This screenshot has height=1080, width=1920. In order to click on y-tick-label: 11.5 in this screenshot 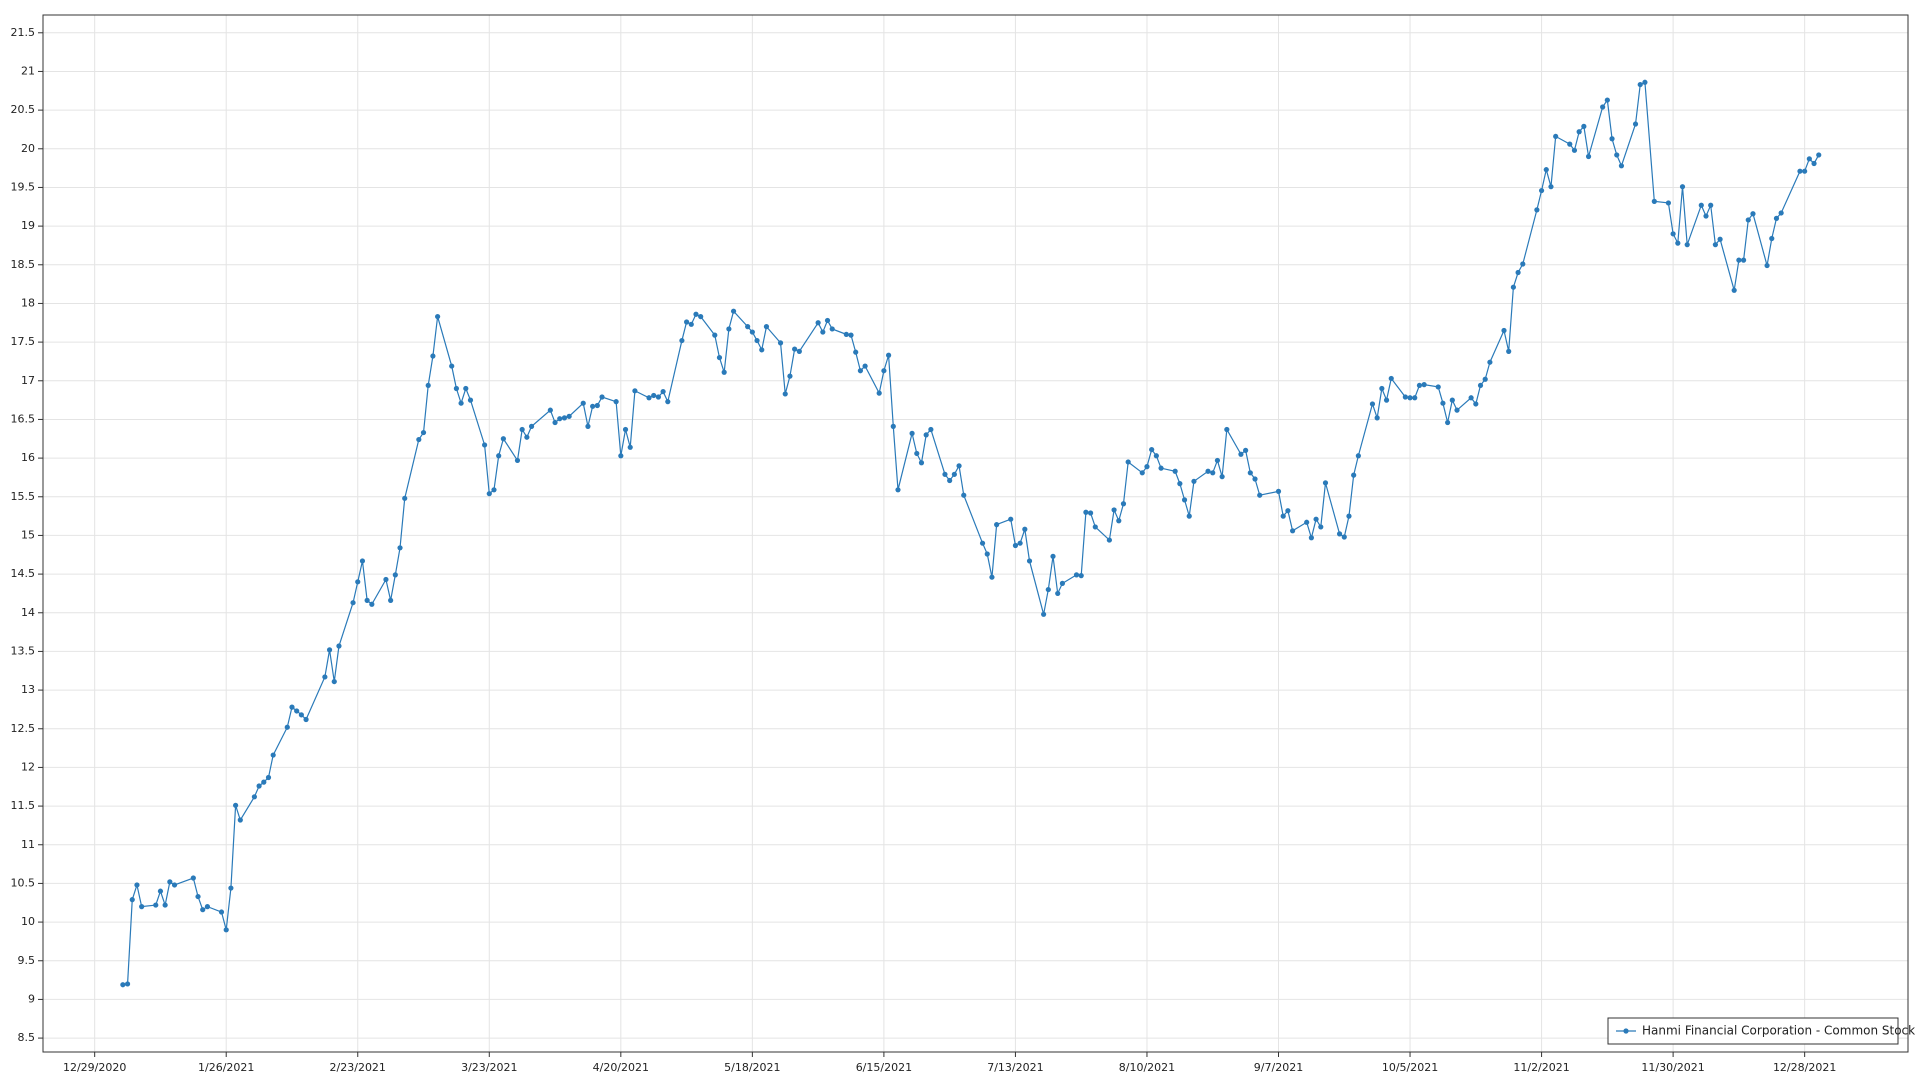, I will do `click(23, 805)`.